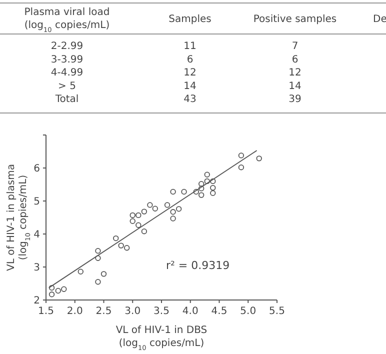  Describe the element at coordinates (67, 46) in the screenshot. I see `text: 2-2.99` at that location.